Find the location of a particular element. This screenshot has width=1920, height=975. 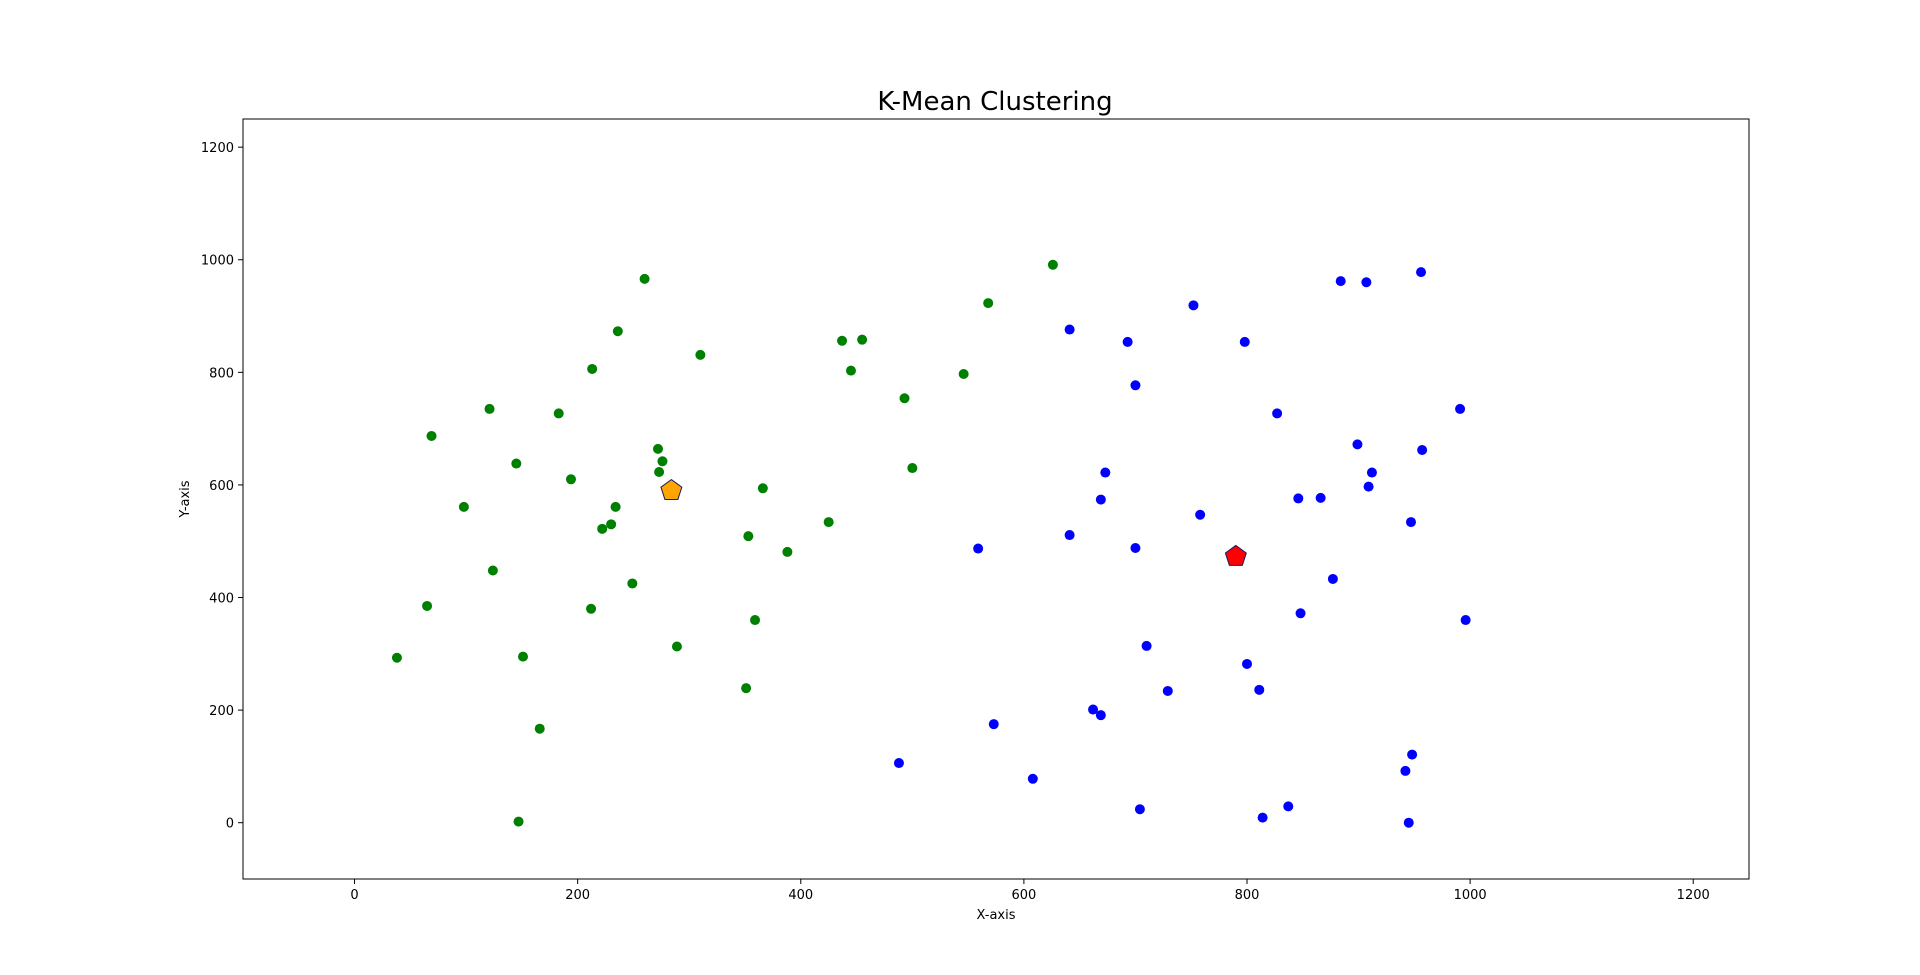

y-axis: 0 200 400 600 800 1000 1200 is located at coordinates (222, 486).